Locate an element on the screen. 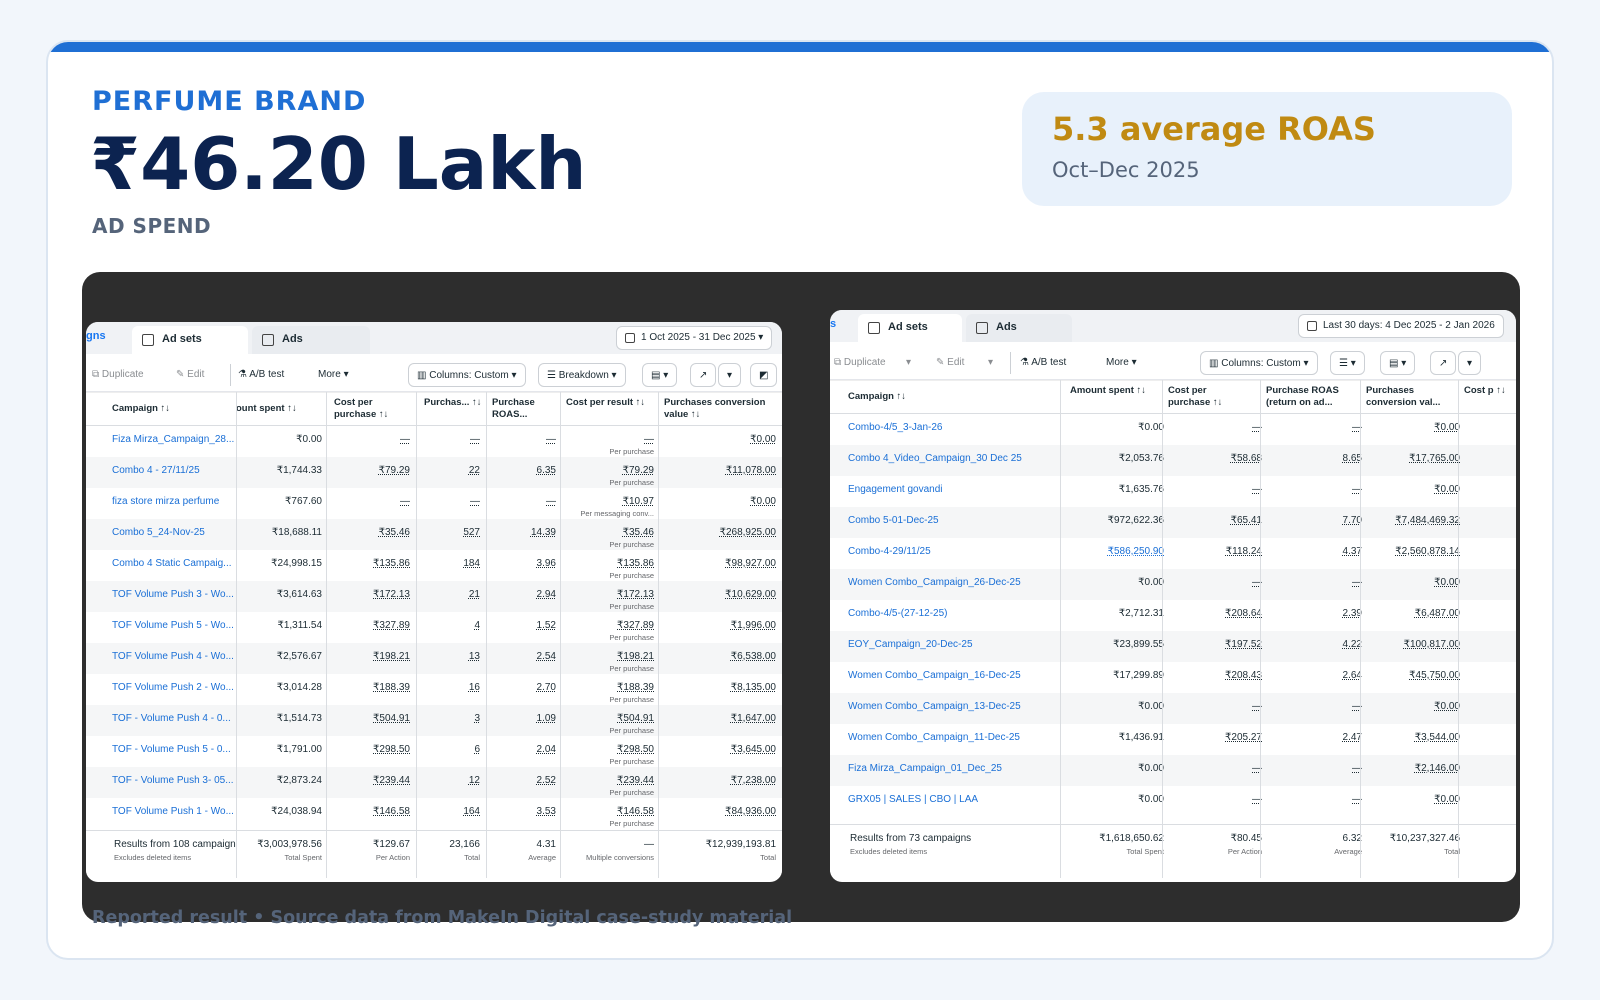 The width and height of the screenshot is (1600, 1000). purchases-cell: 16 is located at coordinates (474, 687).